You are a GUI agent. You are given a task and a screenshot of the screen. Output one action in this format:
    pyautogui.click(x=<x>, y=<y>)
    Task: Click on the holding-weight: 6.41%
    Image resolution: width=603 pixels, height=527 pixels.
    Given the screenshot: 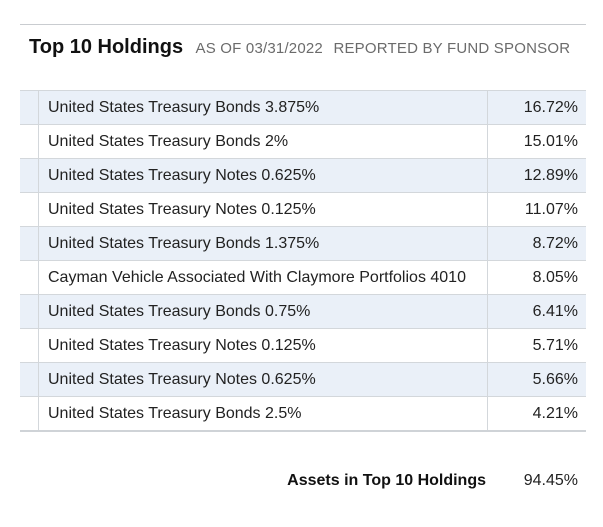 What is the action you would take?
    pyautogui.click(x=536, y=311)
    